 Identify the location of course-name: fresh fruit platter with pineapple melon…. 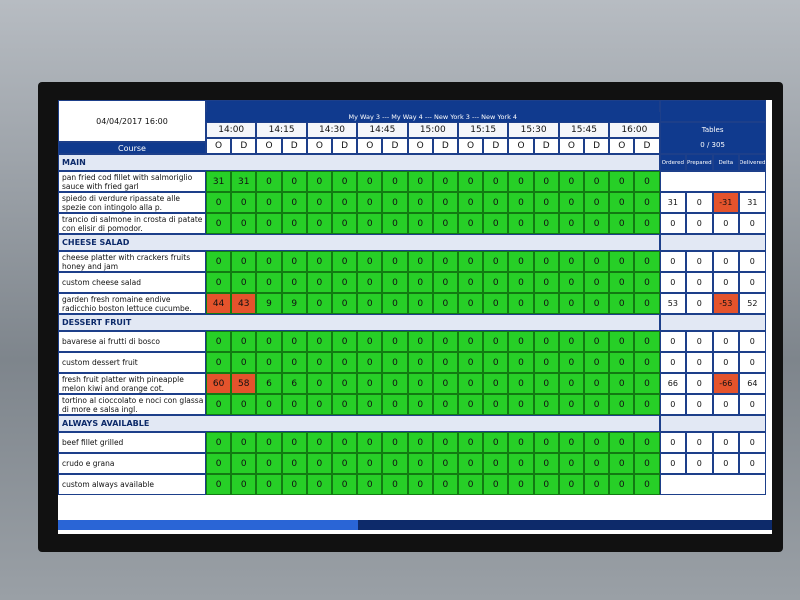
(132, 383).